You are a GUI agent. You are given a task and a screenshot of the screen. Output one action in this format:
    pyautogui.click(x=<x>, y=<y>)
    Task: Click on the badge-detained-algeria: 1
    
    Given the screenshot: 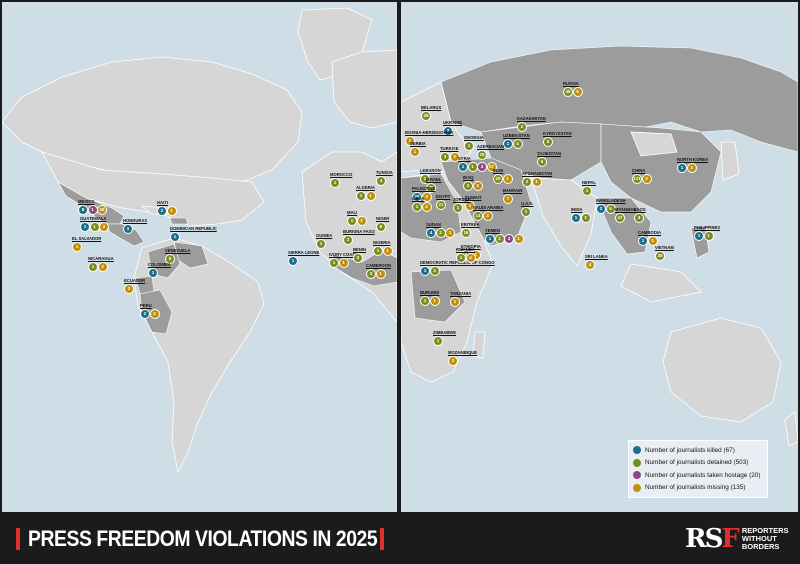 What is the action you would take?
    pyautogui.click(x=361, y=196)
    